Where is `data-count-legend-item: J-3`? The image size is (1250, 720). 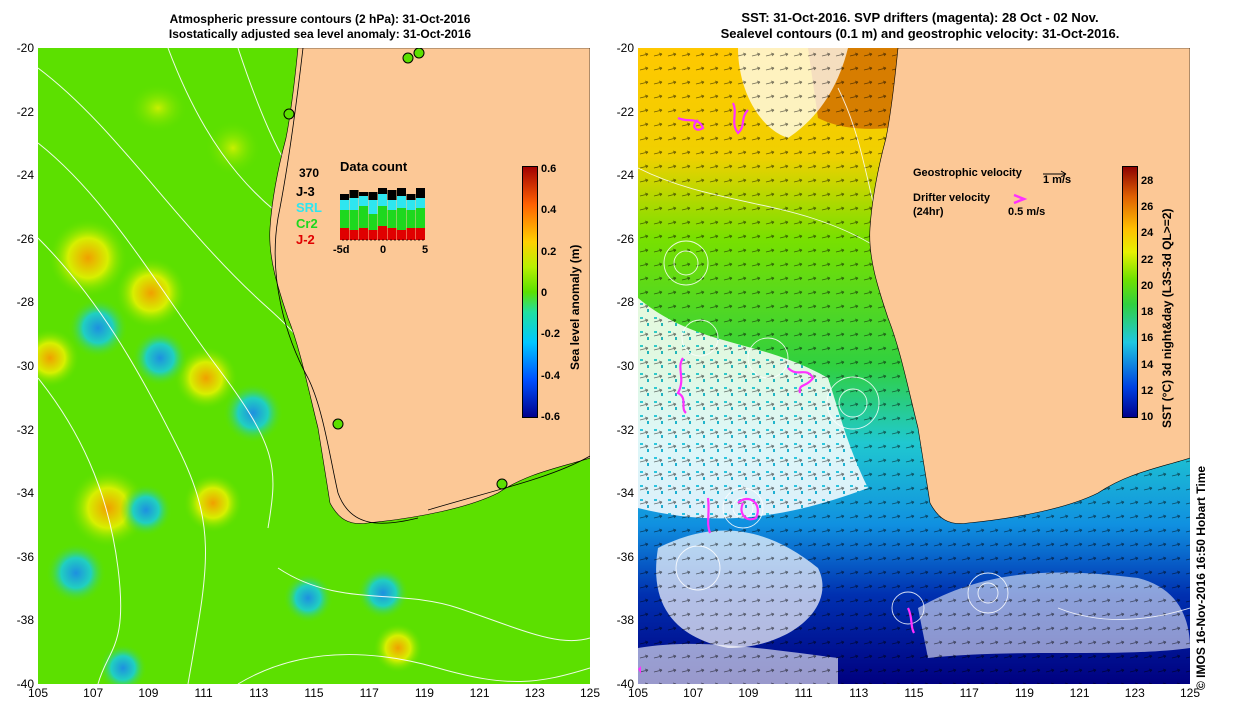 data-count-legend-item: J-3 is located at coordinates (305, 191).